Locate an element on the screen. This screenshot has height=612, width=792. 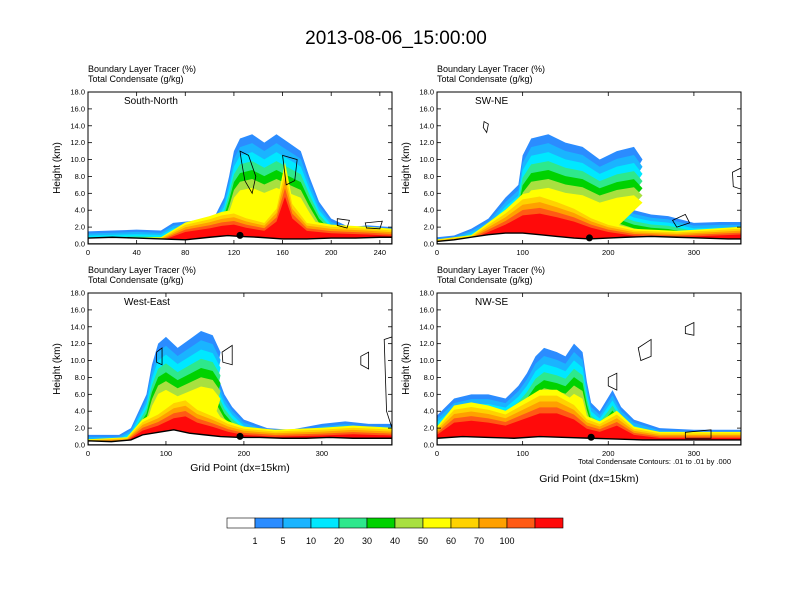
panel-label: West-East is located at coordinates (147, 302).